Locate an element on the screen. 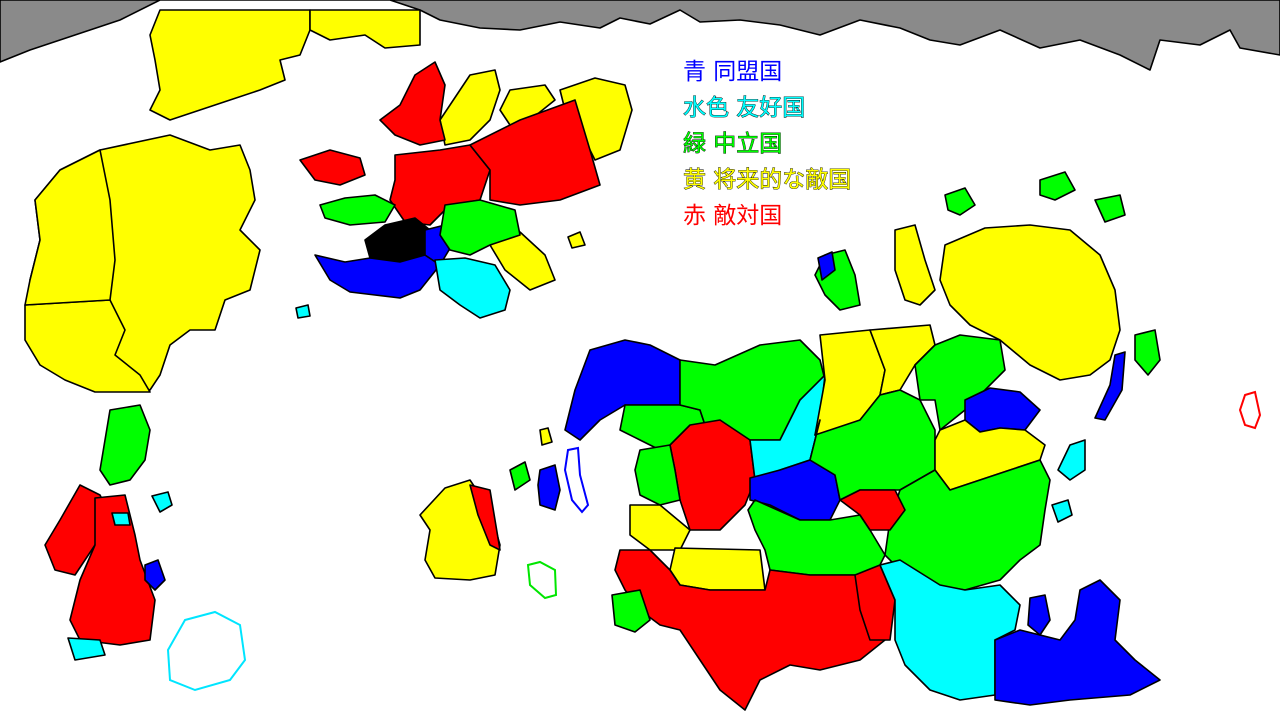 This screenshot has width=1280, height=720. region-w-green-island is located at coordinates (125, 445).